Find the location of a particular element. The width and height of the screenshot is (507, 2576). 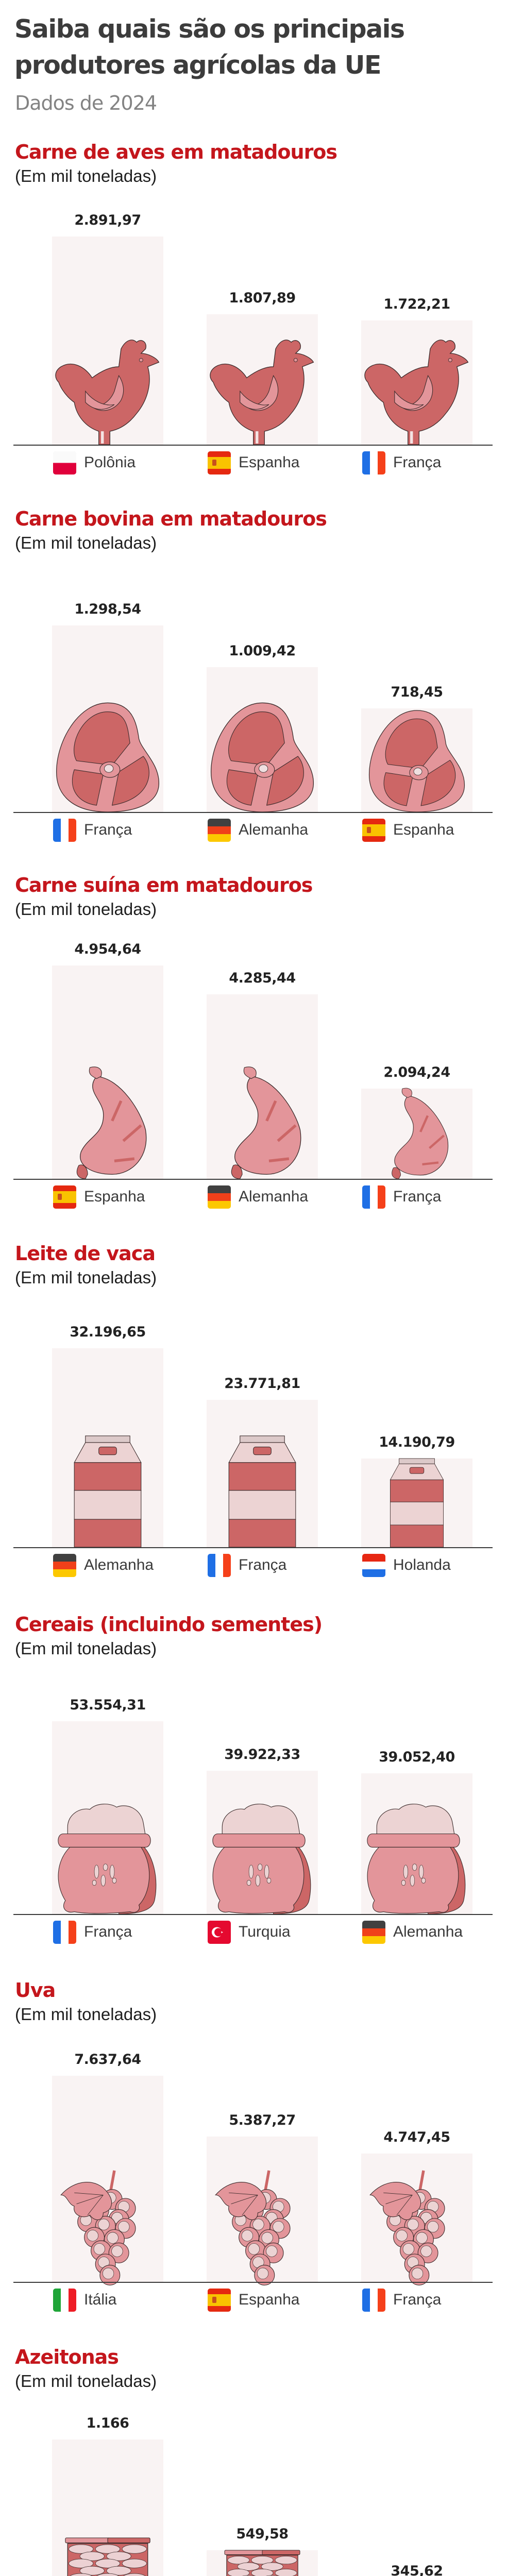

value-label: 39.052,40 is located at coordinates (417, 1757).